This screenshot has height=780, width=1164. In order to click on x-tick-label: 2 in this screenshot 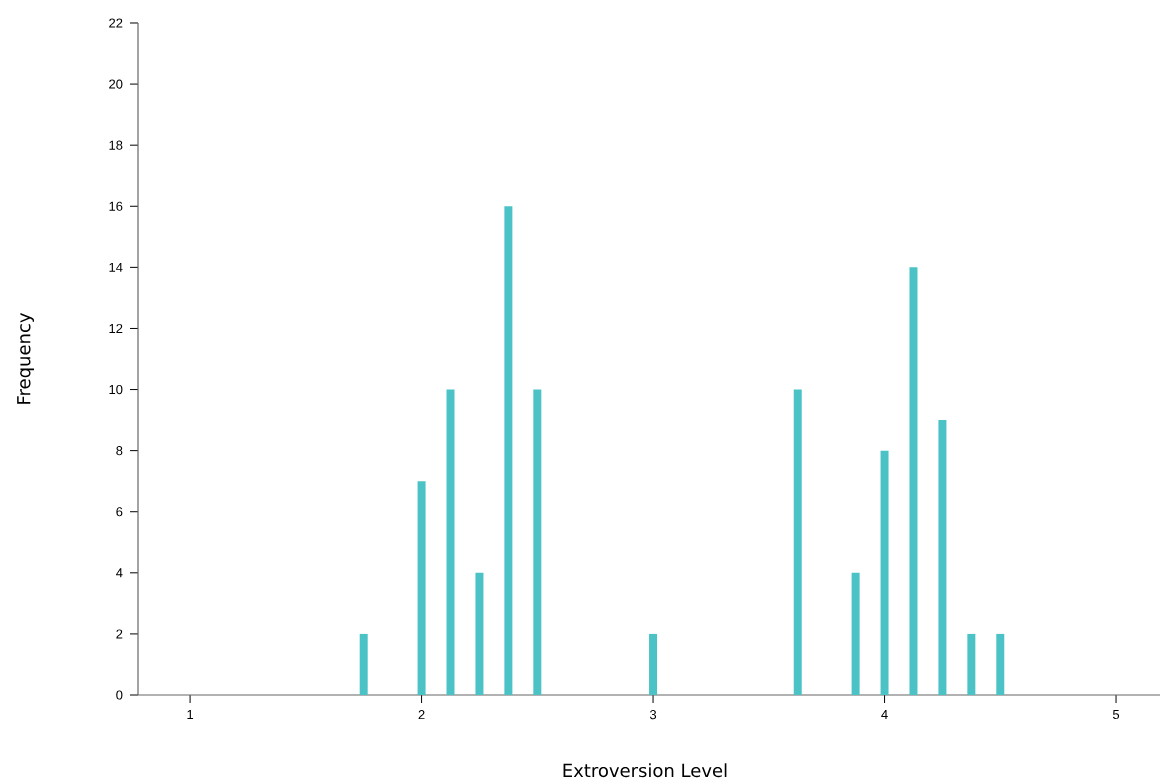, I will do `click(421, 715)`.